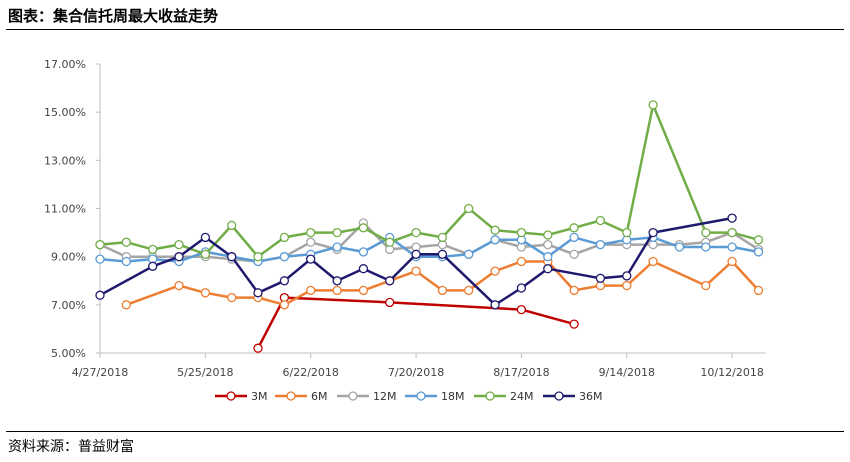  I want to click on x-tick-label: 4/27/2018, so click(100, 372).